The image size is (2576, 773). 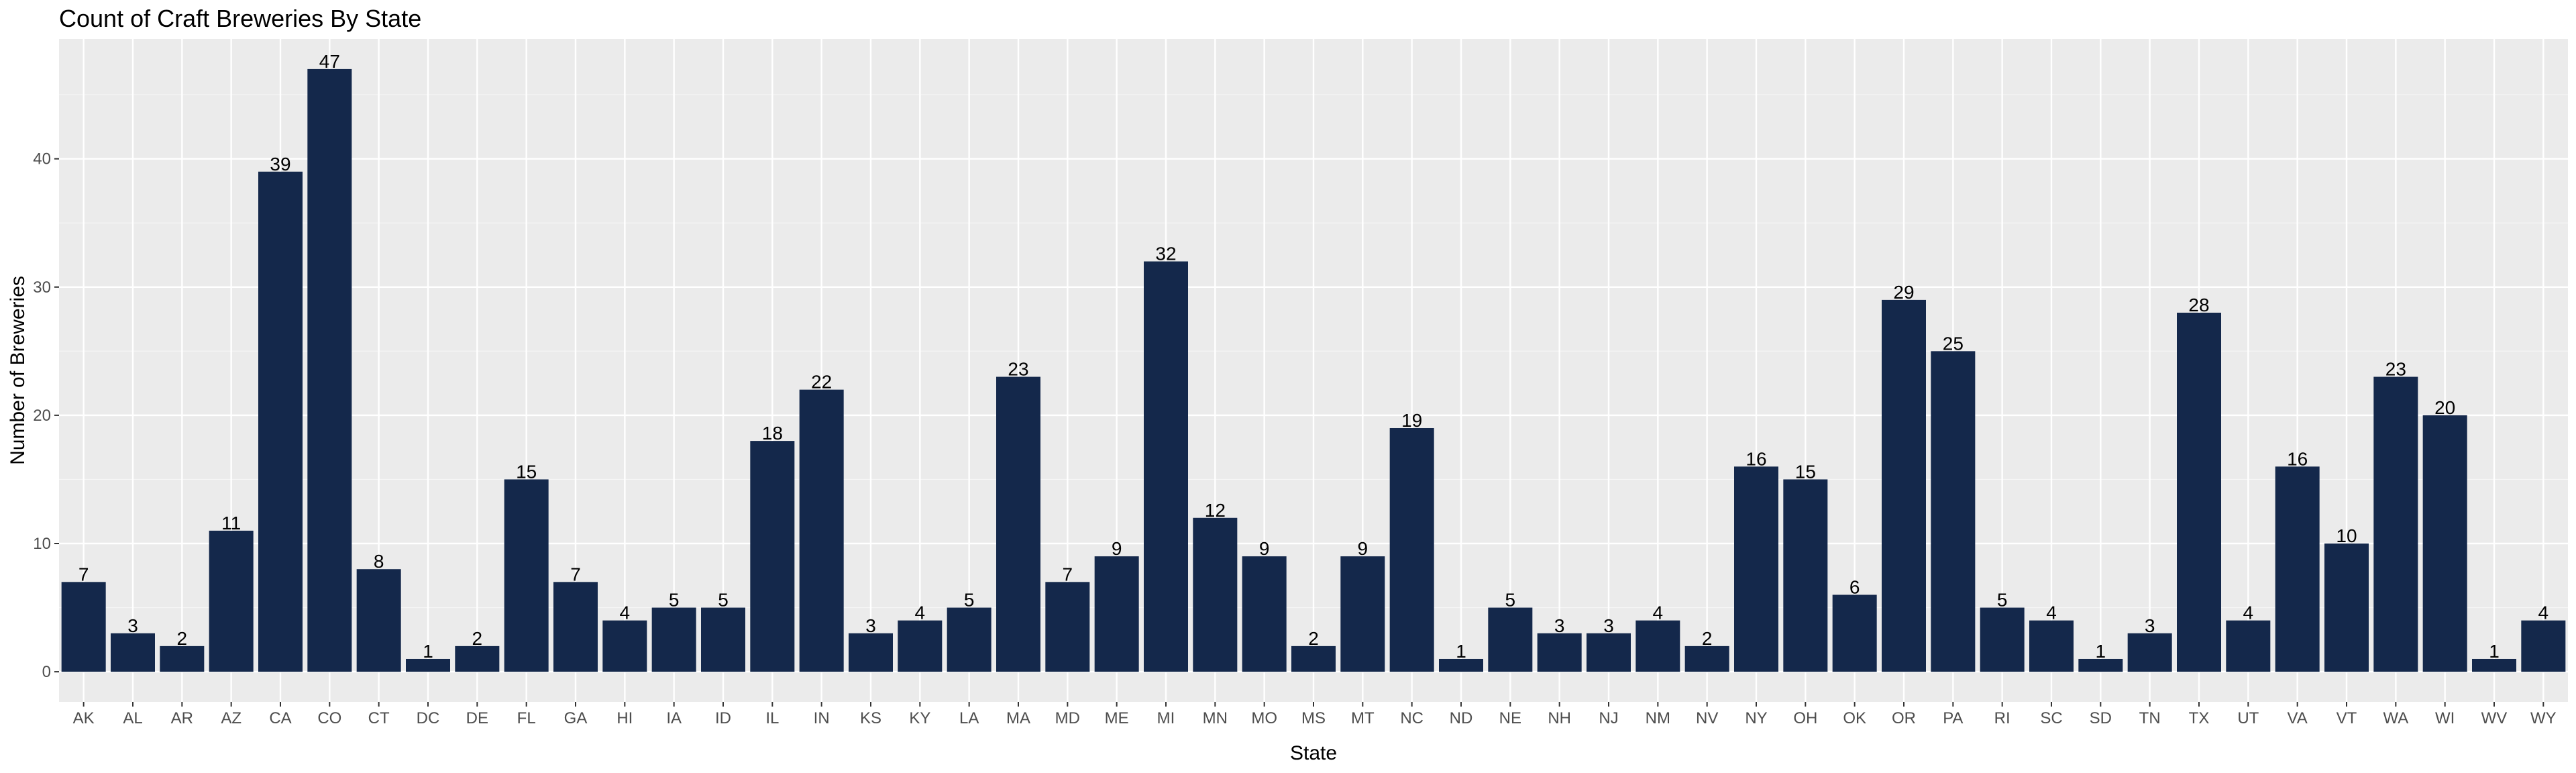 What do you see at coordinates (723, 639) in the screenshot?
I see `bar-id` at bounding box center [723, 639].